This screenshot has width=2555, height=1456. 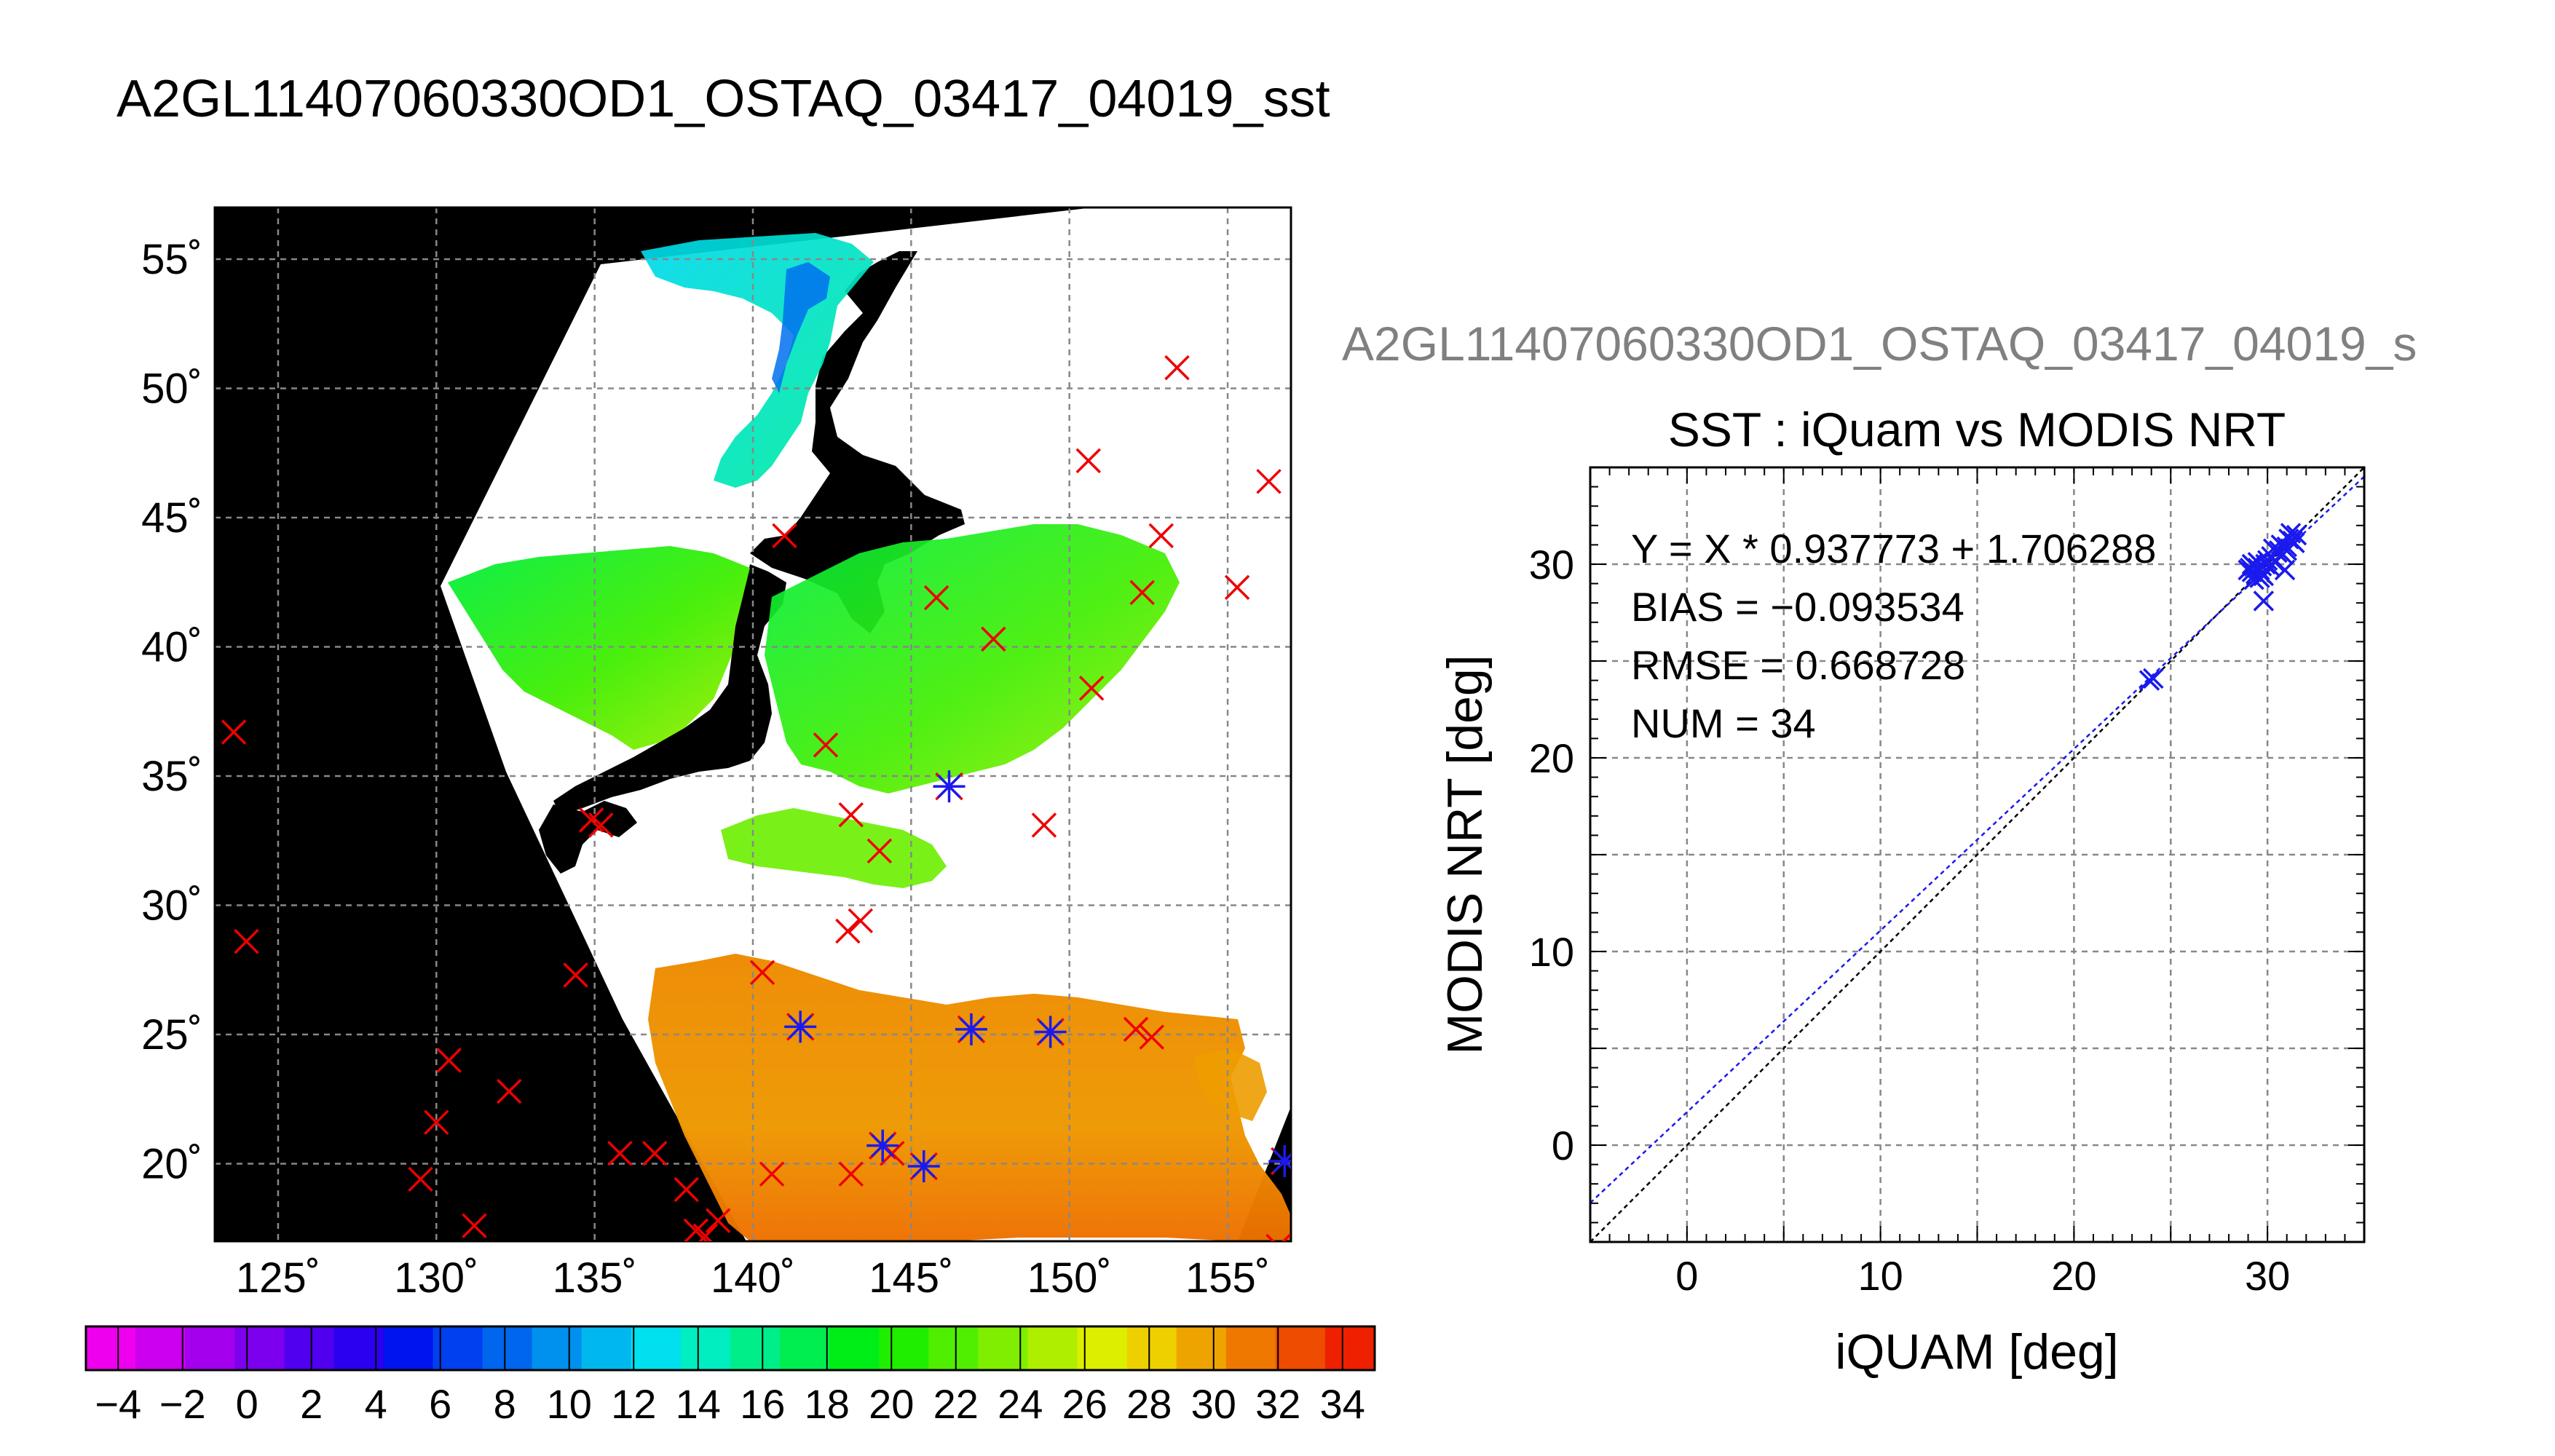 I want to click on sst-green-east, so click(x=972, y=659).